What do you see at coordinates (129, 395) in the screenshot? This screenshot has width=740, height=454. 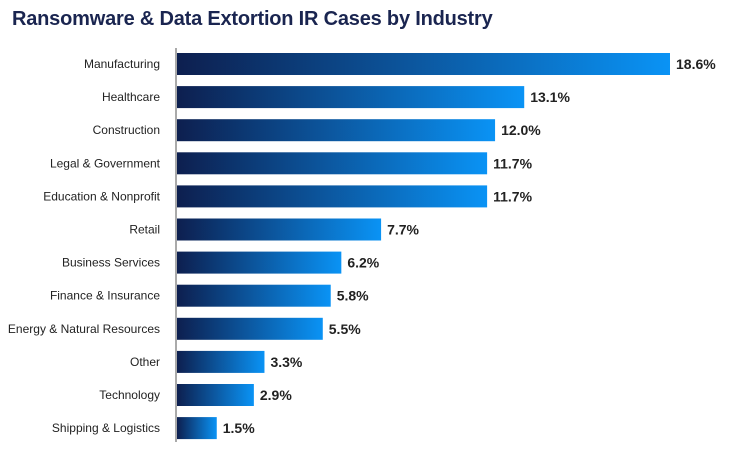 I see `category-label: Technology` at bounding box center [129, 395].